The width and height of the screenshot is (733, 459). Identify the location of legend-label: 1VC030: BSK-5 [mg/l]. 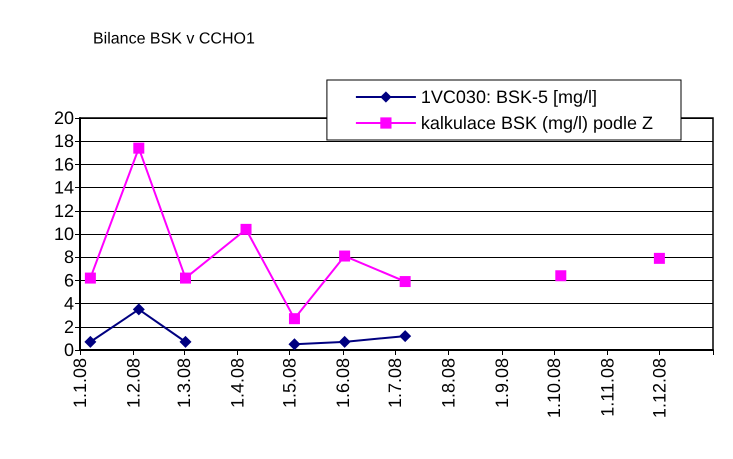
(508, 97).